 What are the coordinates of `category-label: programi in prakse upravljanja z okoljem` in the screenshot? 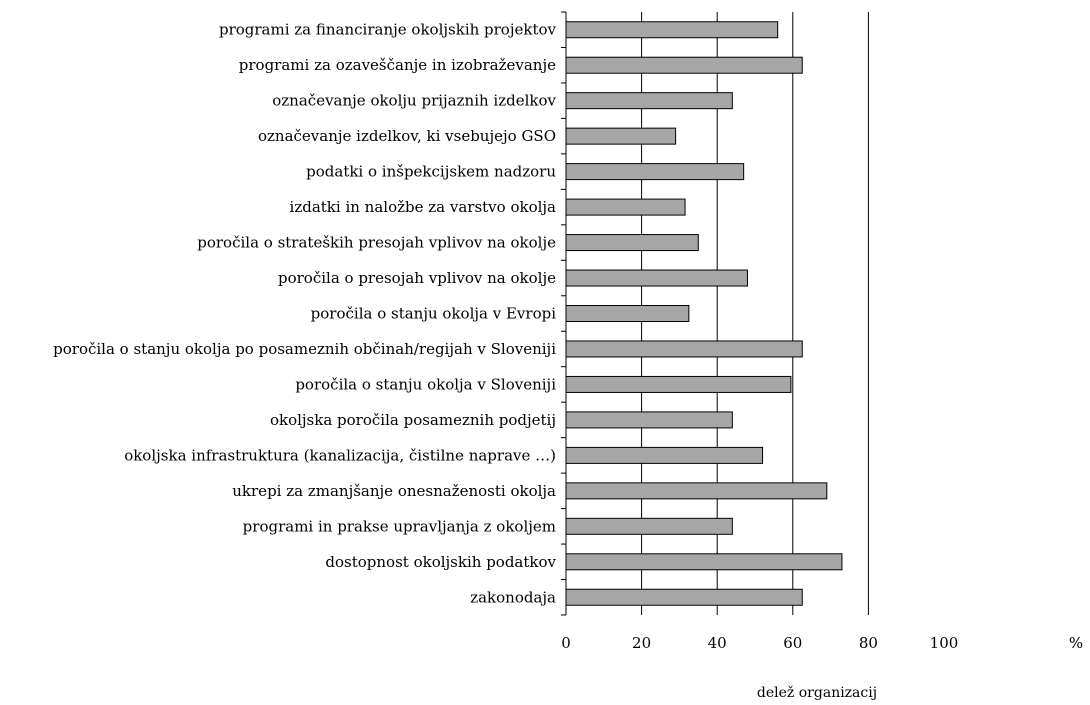 It's located at (399, 526).